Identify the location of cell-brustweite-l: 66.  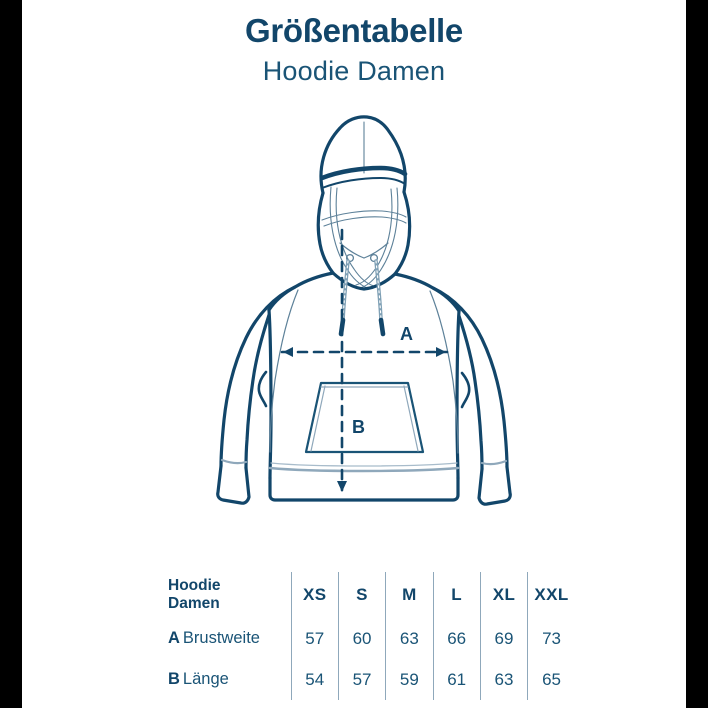
(456, 638).